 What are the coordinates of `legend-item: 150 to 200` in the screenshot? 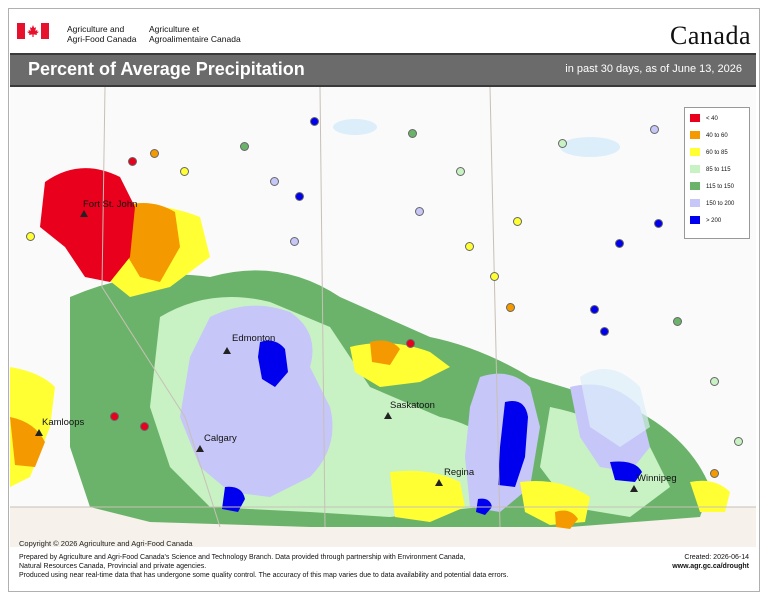 It's located at (712, 204).